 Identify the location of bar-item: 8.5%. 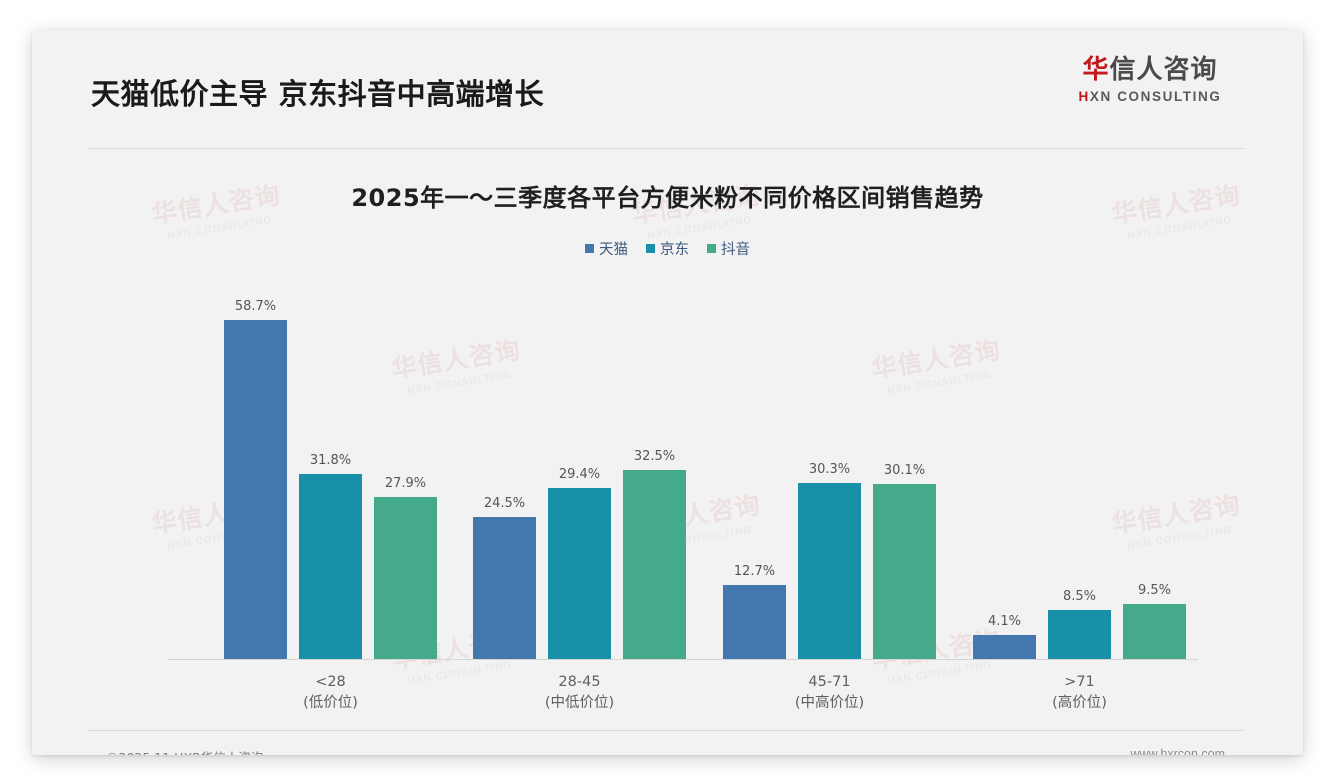
(1079, 479).